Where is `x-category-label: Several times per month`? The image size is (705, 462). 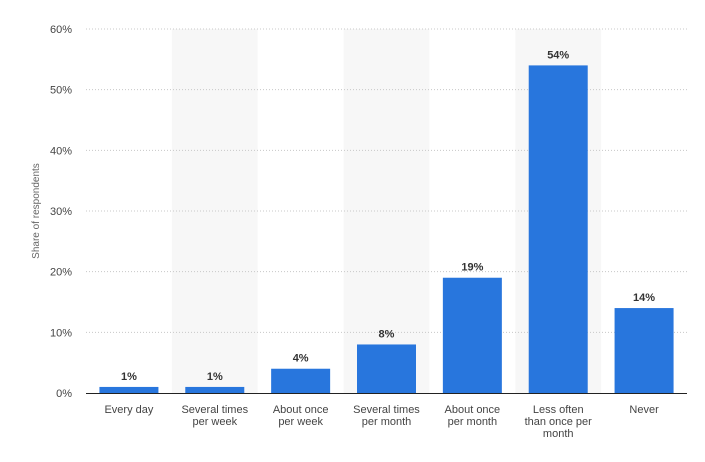
x-category-label: Several times per month is located at coordinates (386, 416).